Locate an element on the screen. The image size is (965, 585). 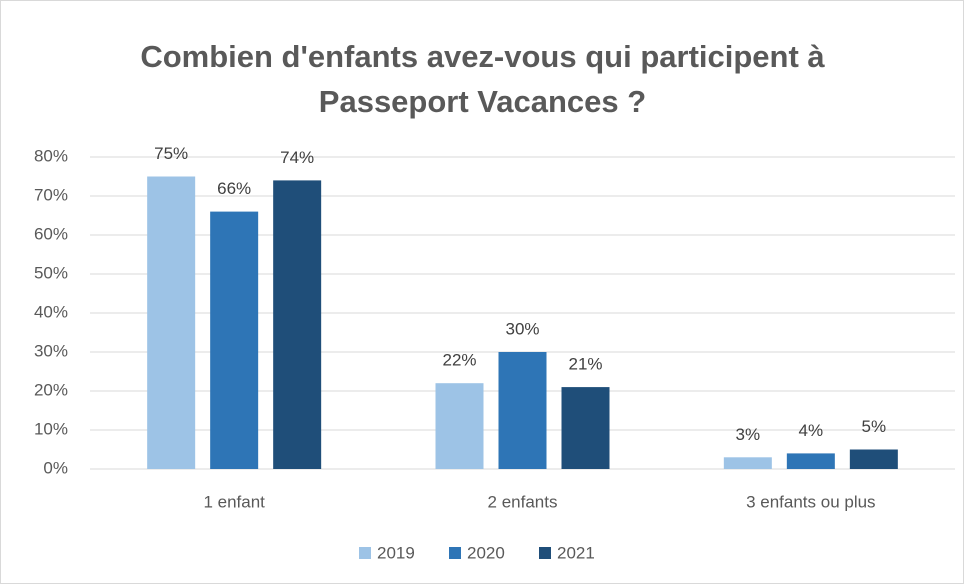
data-label: 21% is located at coordinates (585, 364).